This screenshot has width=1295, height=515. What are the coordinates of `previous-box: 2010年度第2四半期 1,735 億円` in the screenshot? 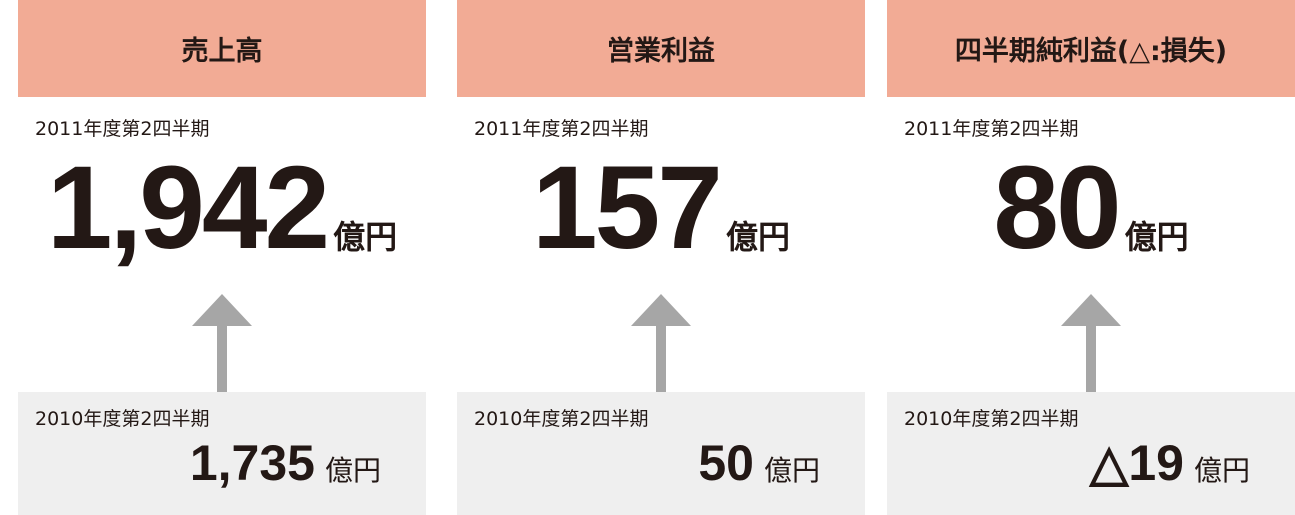 It's located at (222, 453).